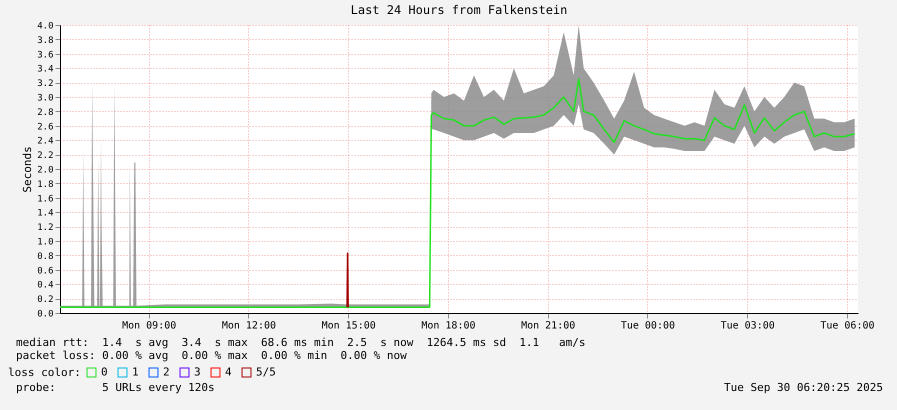 This screenshot has height=410, width=897. Describe the element at coordinates (44, 372) in the screenshot. I see `legend-title: loss color:` at that location.